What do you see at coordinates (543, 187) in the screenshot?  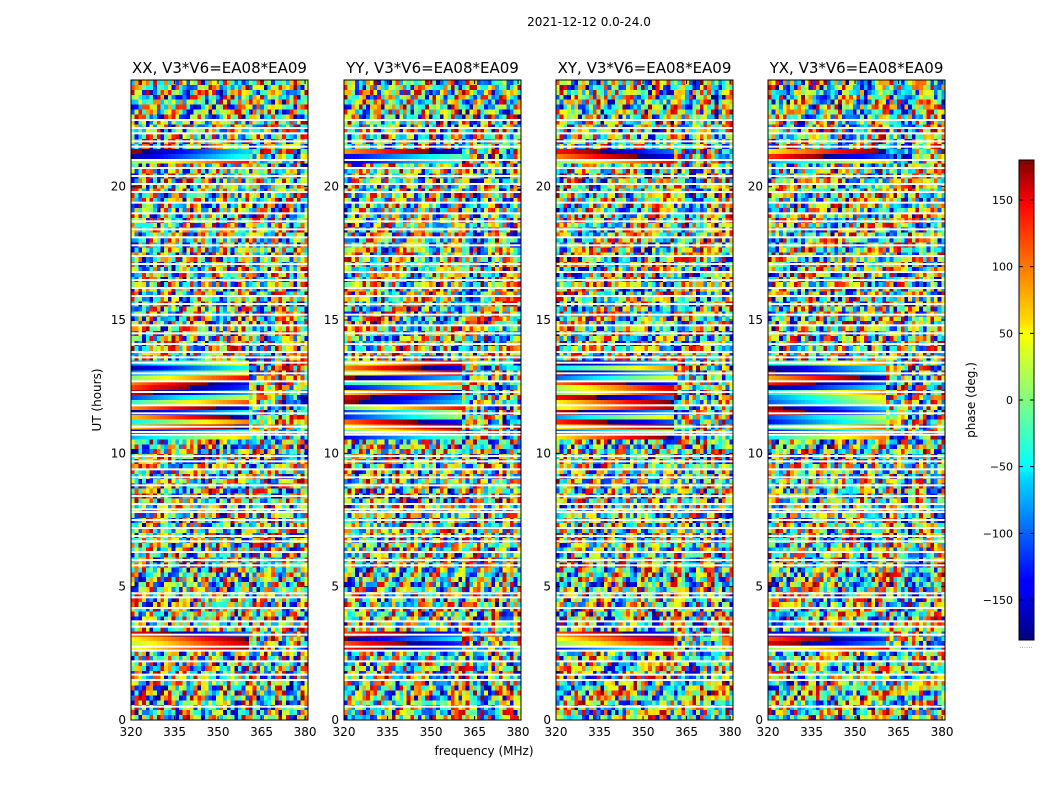 I see `y-tick-label: 20` at bounding box center [543, 187].